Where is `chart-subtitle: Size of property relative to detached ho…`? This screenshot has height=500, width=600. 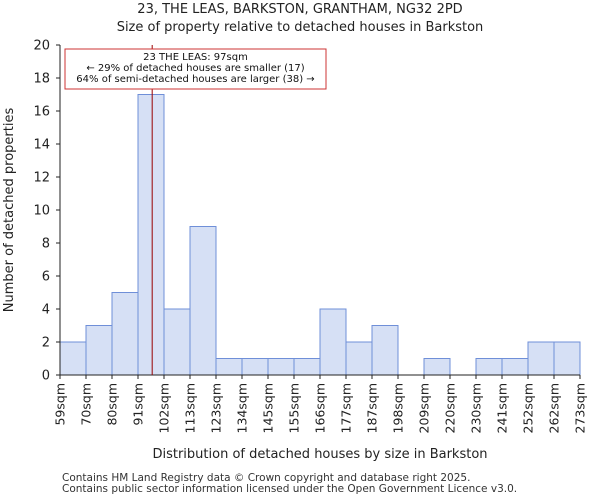 chart-subtitle: Size of property relative to detached ho… is located at coordinates (300, 27).